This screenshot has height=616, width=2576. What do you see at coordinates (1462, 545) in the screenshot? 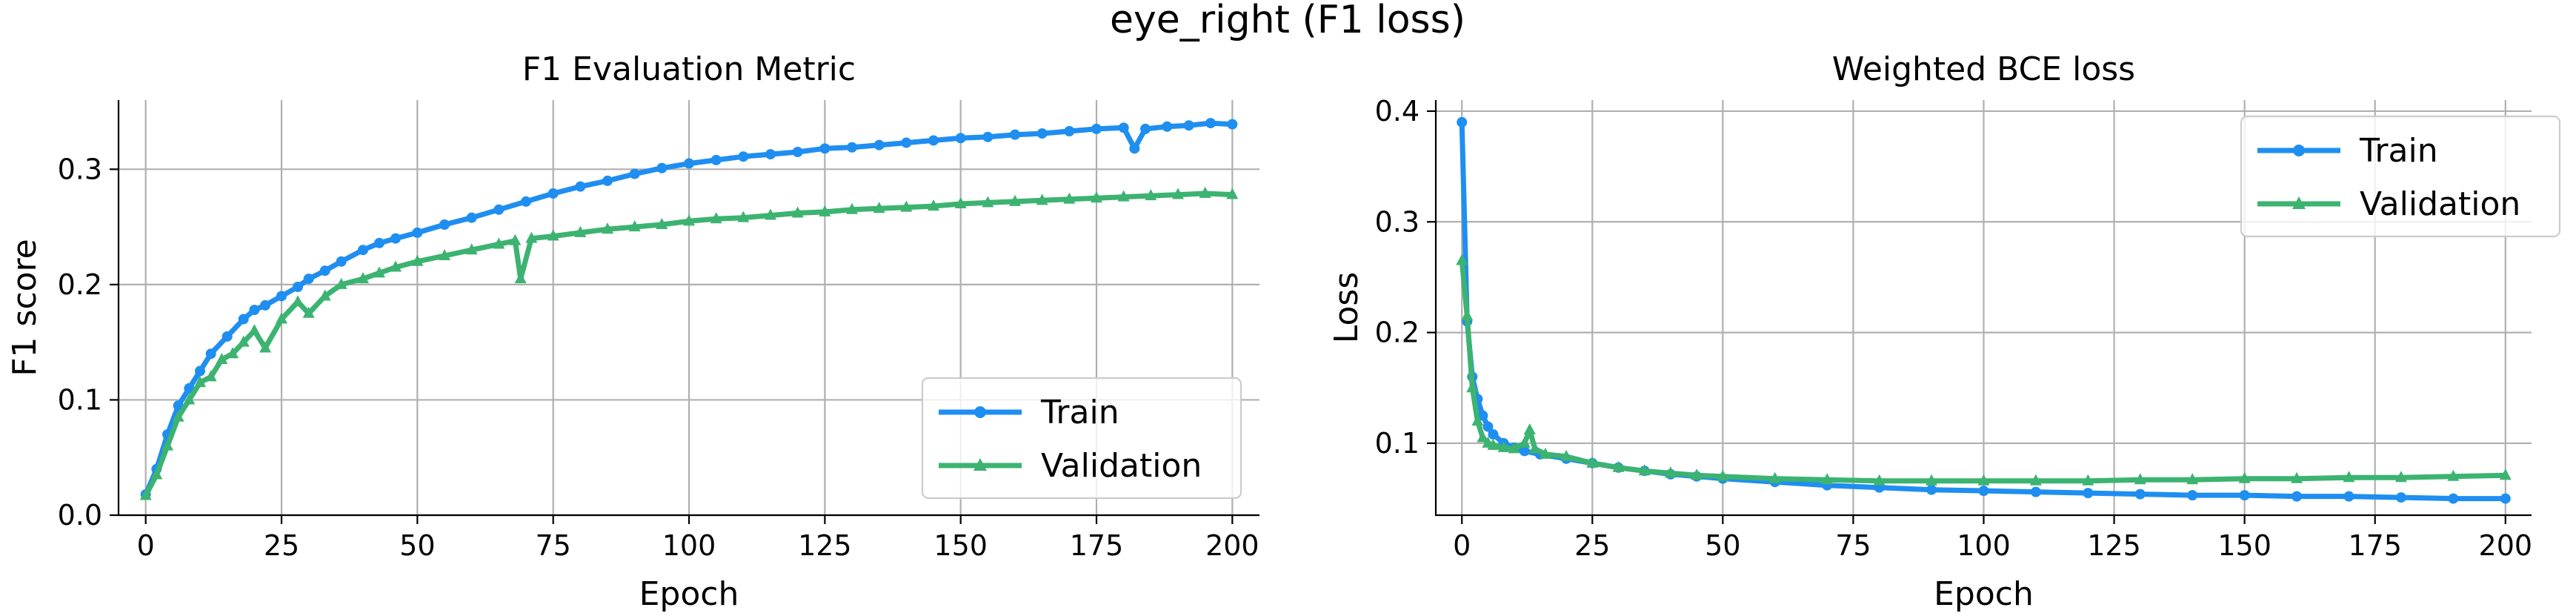
I see `x-tick-label: 0` at bounding box center [1462, 545].